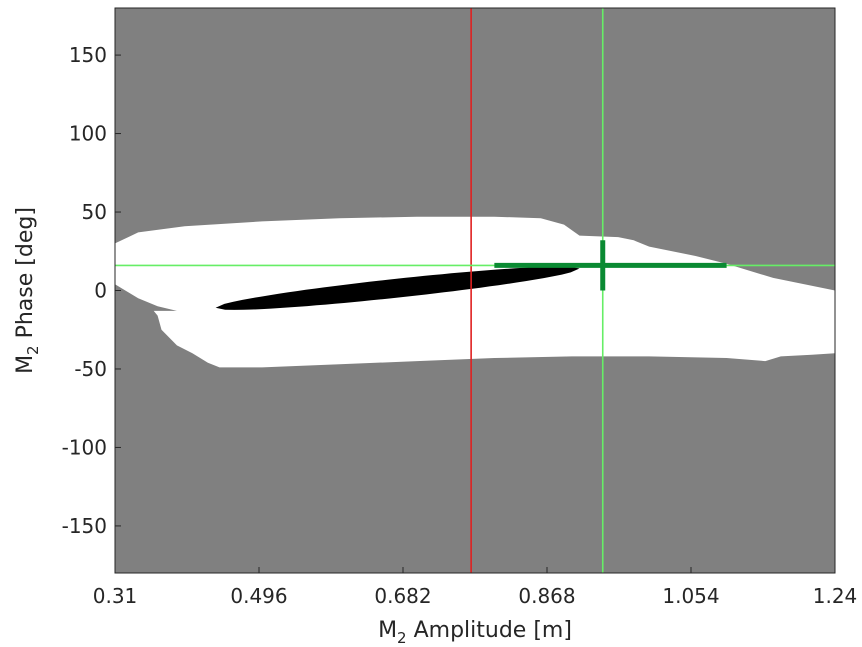  Describe the element at coordinates (90, 369) in the screenshot. I see `y-tick-label: -50` at that location.